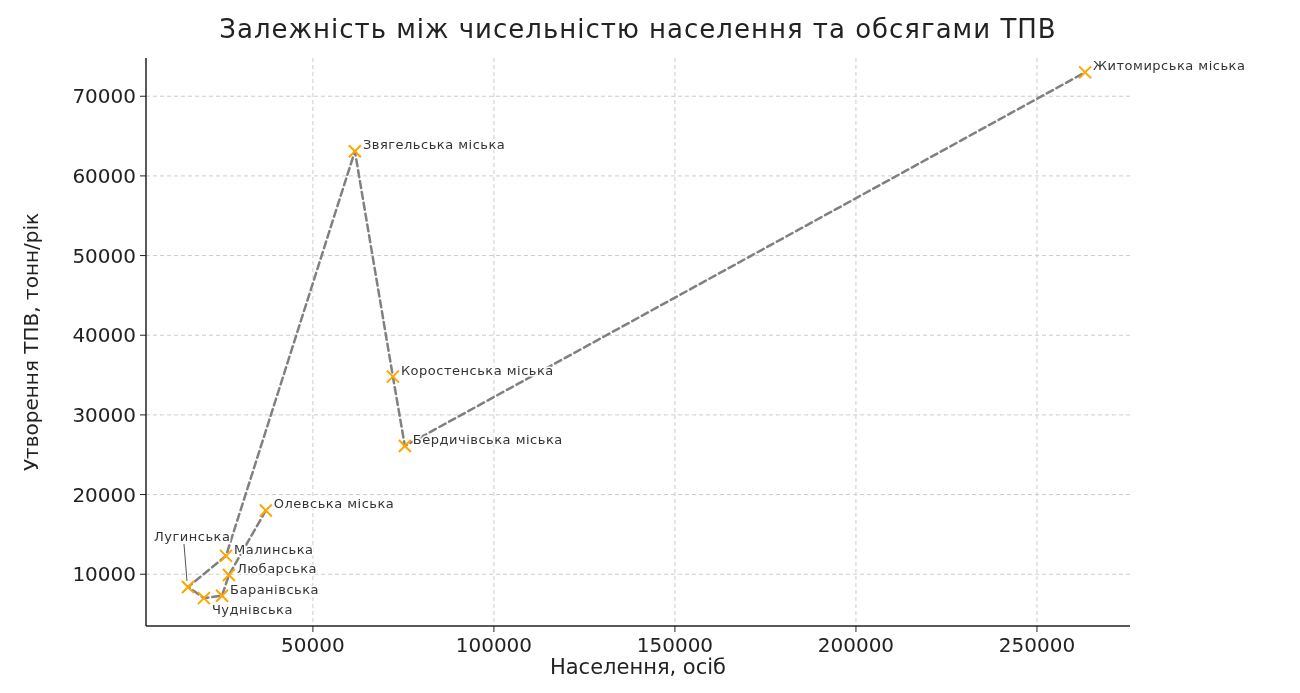  I want to click on annotation: Бердичівська міська, so click(487, 439).